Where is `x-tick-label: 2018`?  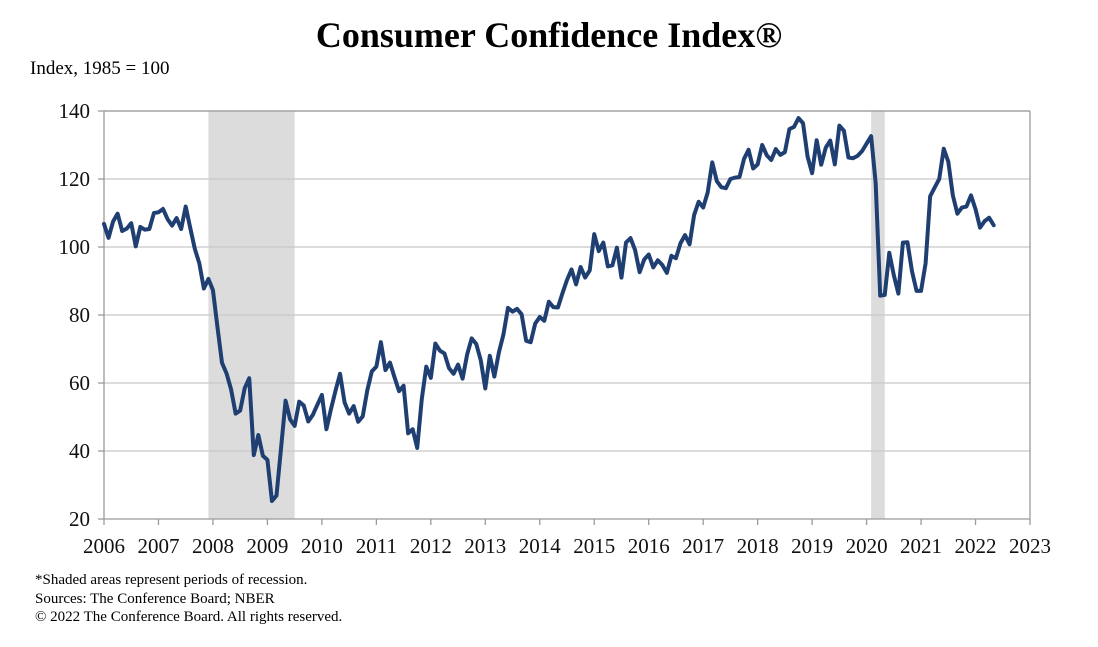 x-tick-label: 2018 is located at coordinates (758, 546).